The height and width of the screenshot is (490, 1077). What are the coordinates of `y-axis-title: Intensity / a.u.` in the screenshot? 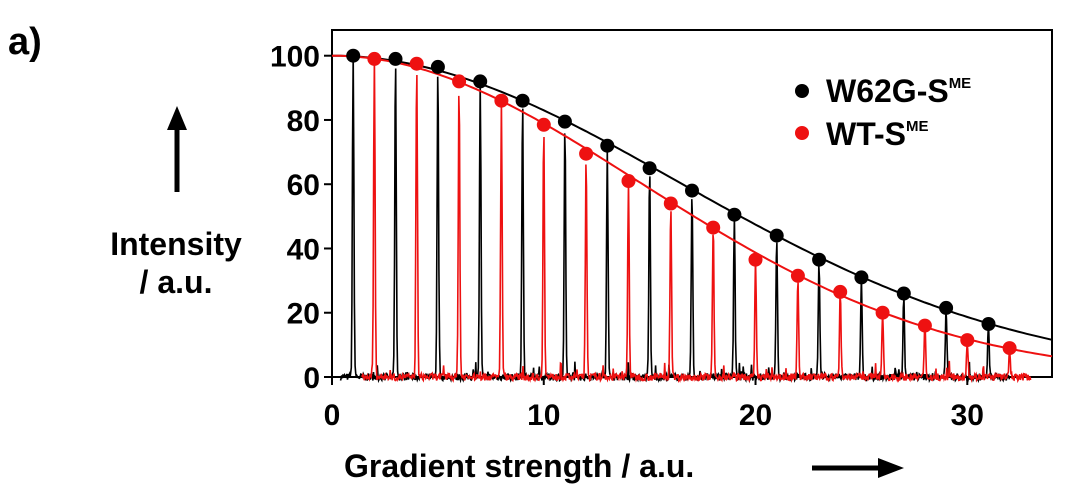 It's located at (176, 203).